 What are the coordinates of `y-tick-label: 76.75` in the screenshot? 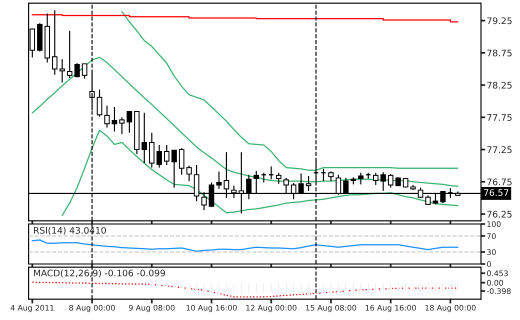 It's located at (499, 182).